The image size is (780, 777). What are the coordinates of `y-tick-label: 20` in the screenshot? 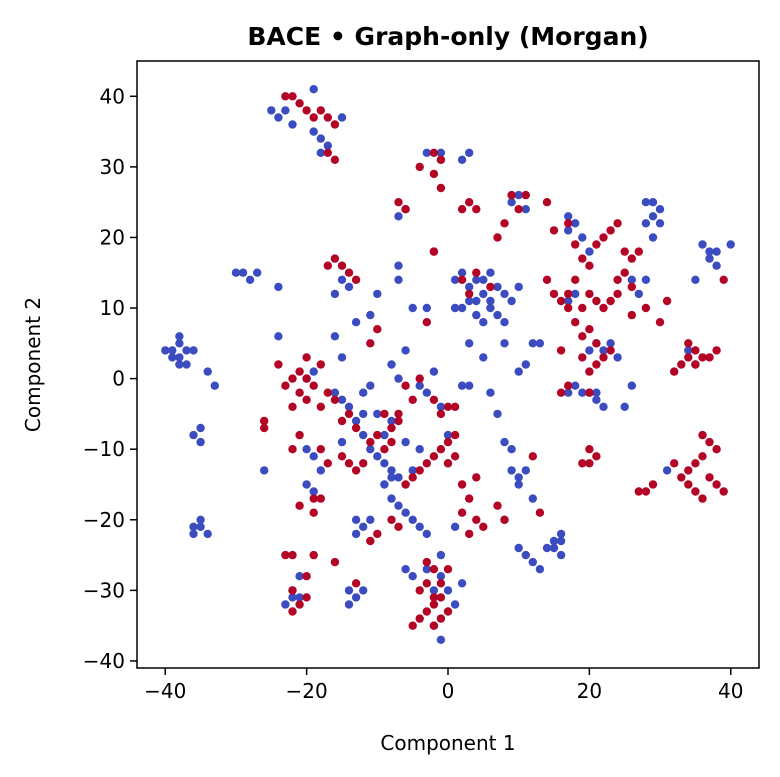 It's located at (112, 237).